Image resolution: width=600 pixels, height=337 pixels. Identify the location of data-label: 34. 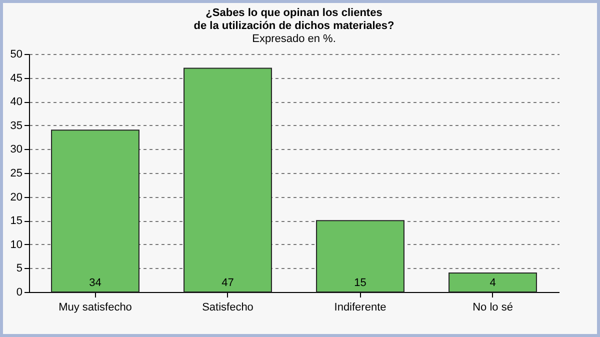
(95, 283).